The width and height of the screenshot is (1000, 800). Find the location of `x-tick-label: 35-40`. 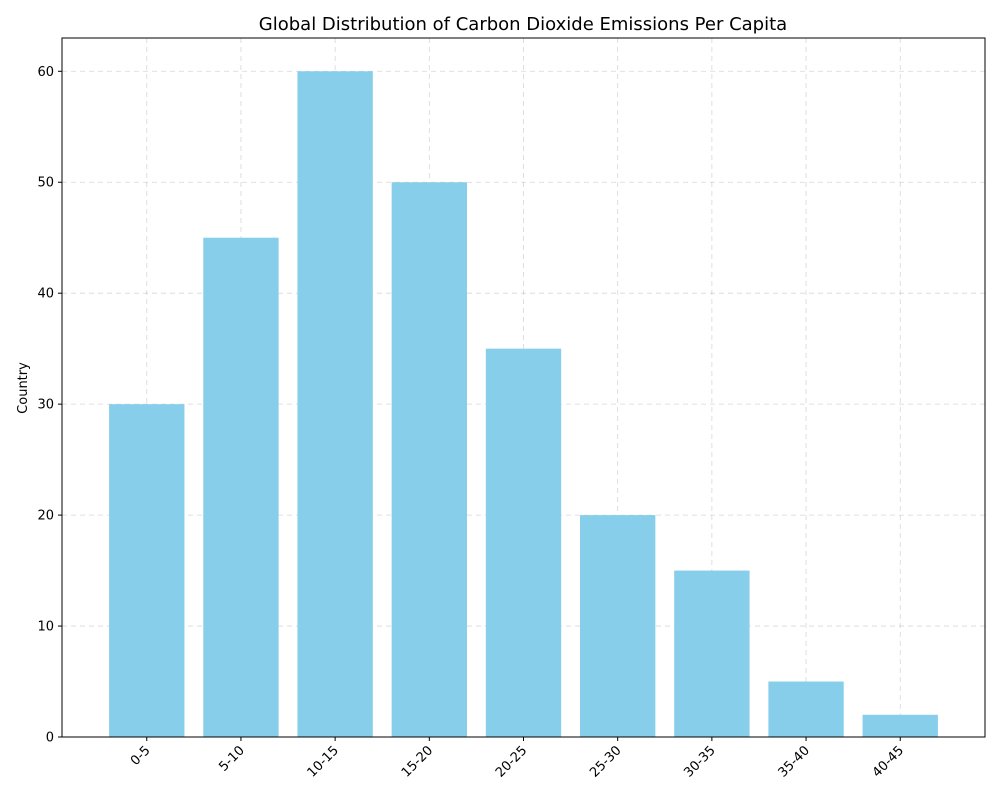

x-tick-label: 35-40 is located at coordinates (794, 761).